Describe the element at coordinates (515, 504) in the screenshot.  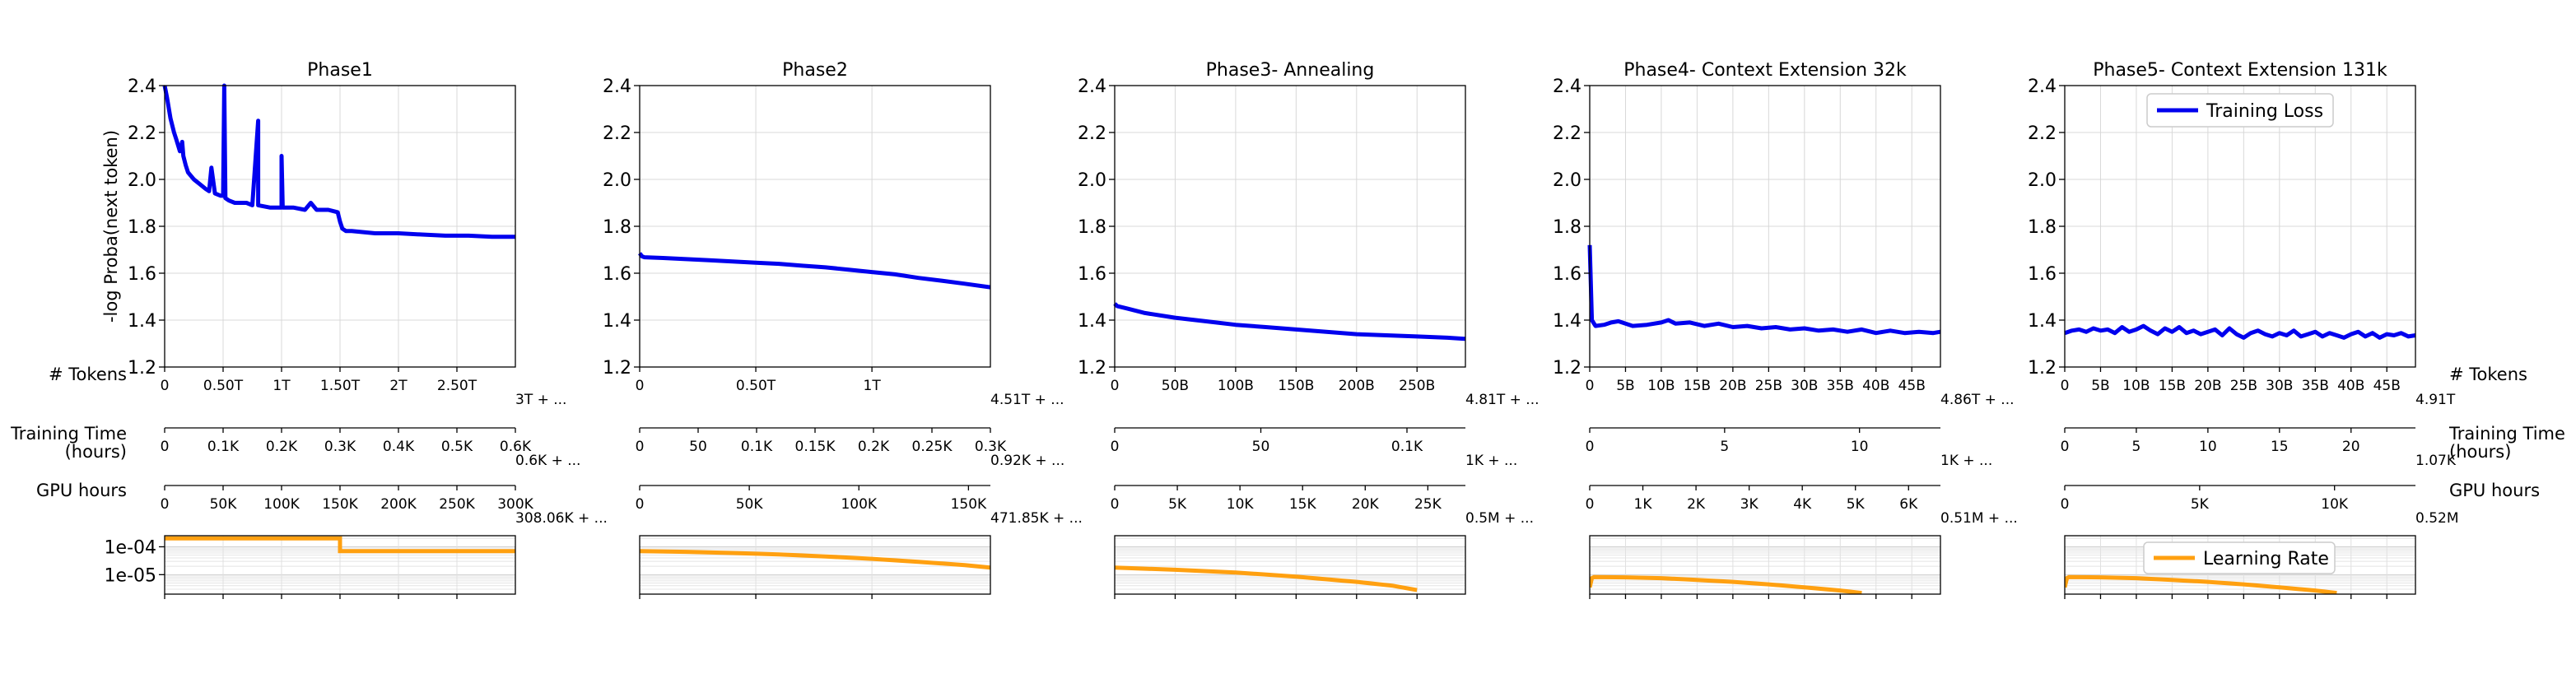
I see `gpu-tick-label: 300K` at that location.